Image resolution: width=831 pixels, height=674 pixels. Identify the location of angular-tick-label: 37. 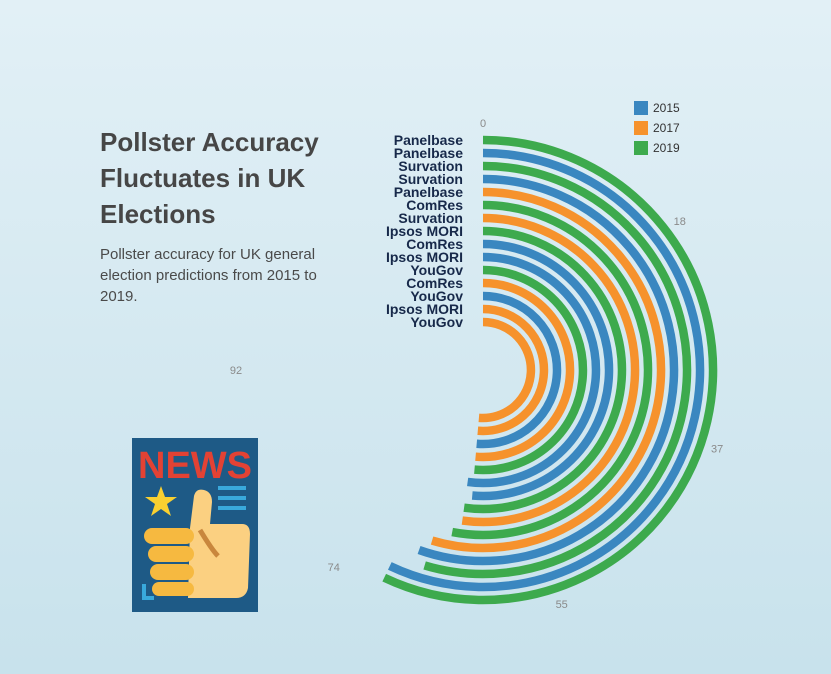
(717, 450).